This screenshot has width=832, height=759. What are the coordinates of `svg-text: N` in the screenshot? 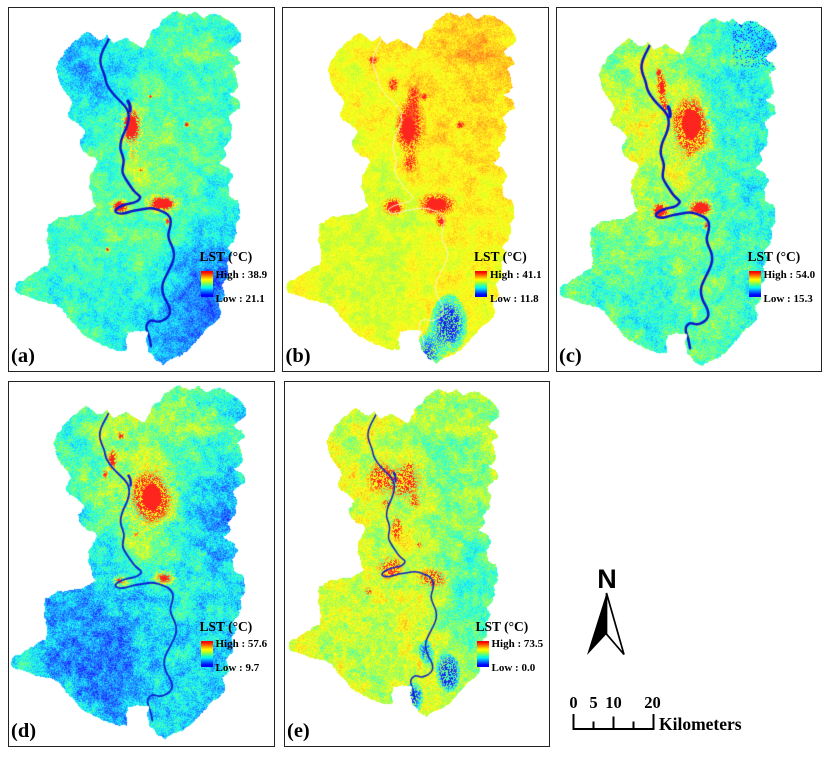 It's located at (607, 579).